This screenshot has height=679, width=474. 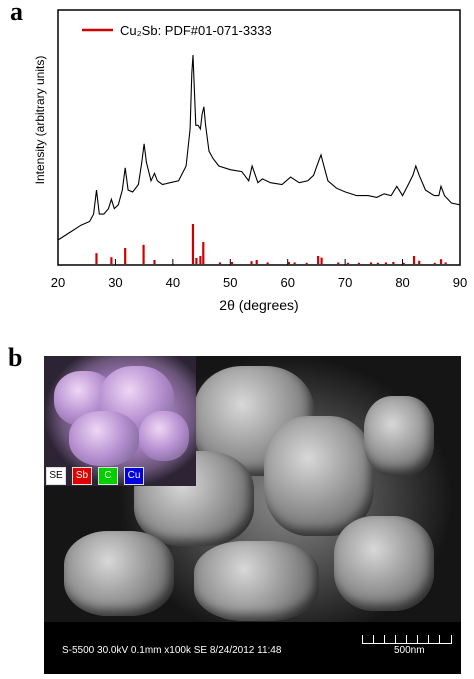 I want to click on x-tick-label: 80, so click(x=402, y=282).